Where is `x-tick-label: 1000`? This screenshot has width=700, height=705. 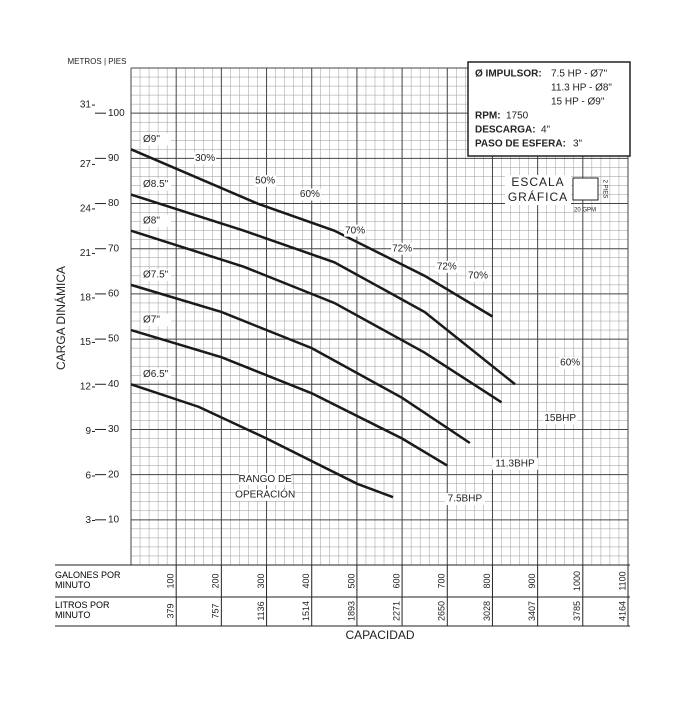 x-tick-label: 1000 is located at coordinates (577, 581).